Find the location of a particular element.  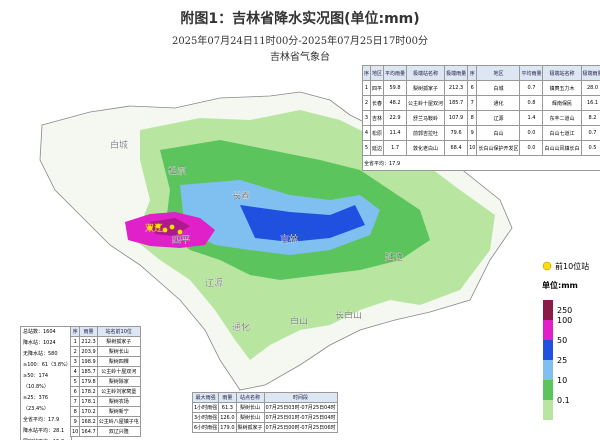

cell: 白山山风镇长白 is located at coordinates (562, 148).